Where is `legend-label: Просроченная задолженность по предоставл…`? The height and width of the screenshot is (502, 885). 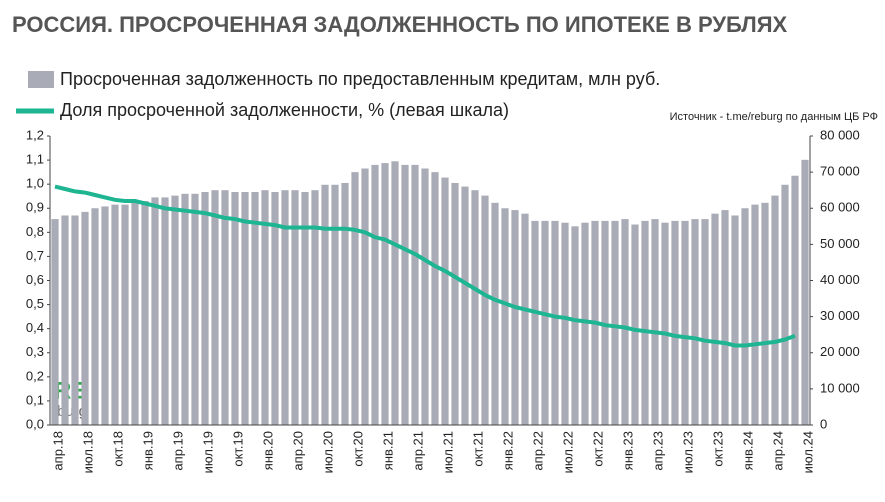 legend-label: Просроченная задолженность по предоставл… is located at coordinates (360, 79).